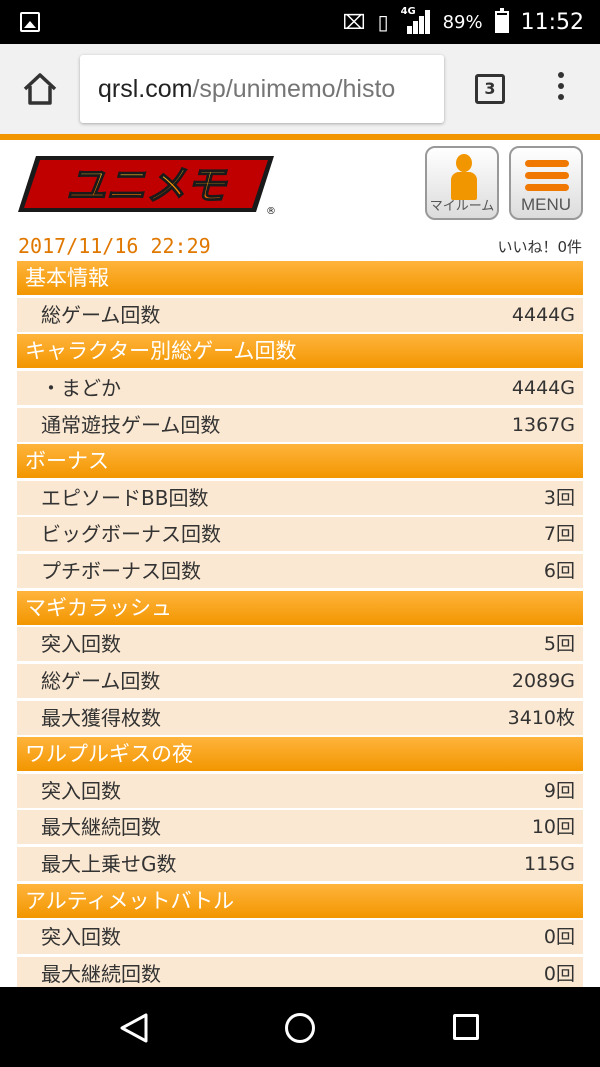 This screenshot has width=600, height=1067. Describe the element at coordinates (300, 607) in the screenshot. I see `section-header: マギカラッシュ` at that location.